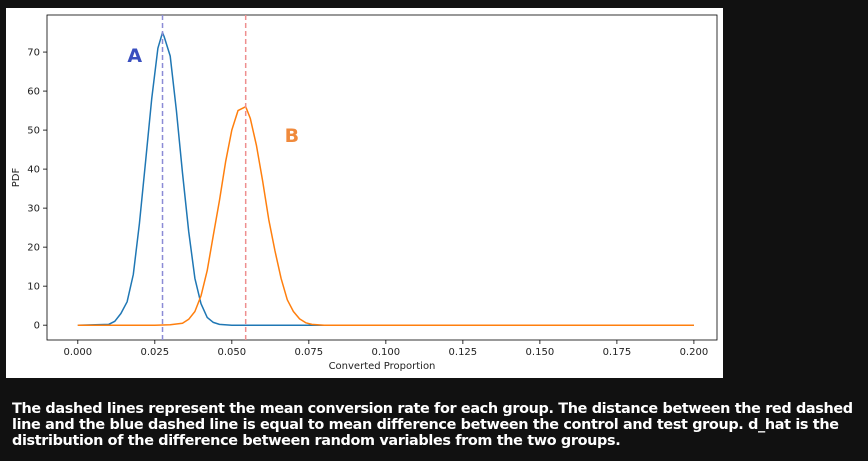  What do you see at coordinates (33, 53) in the screenshot?
I see `y-tick-label: 70` at bounding box center [33, 53].